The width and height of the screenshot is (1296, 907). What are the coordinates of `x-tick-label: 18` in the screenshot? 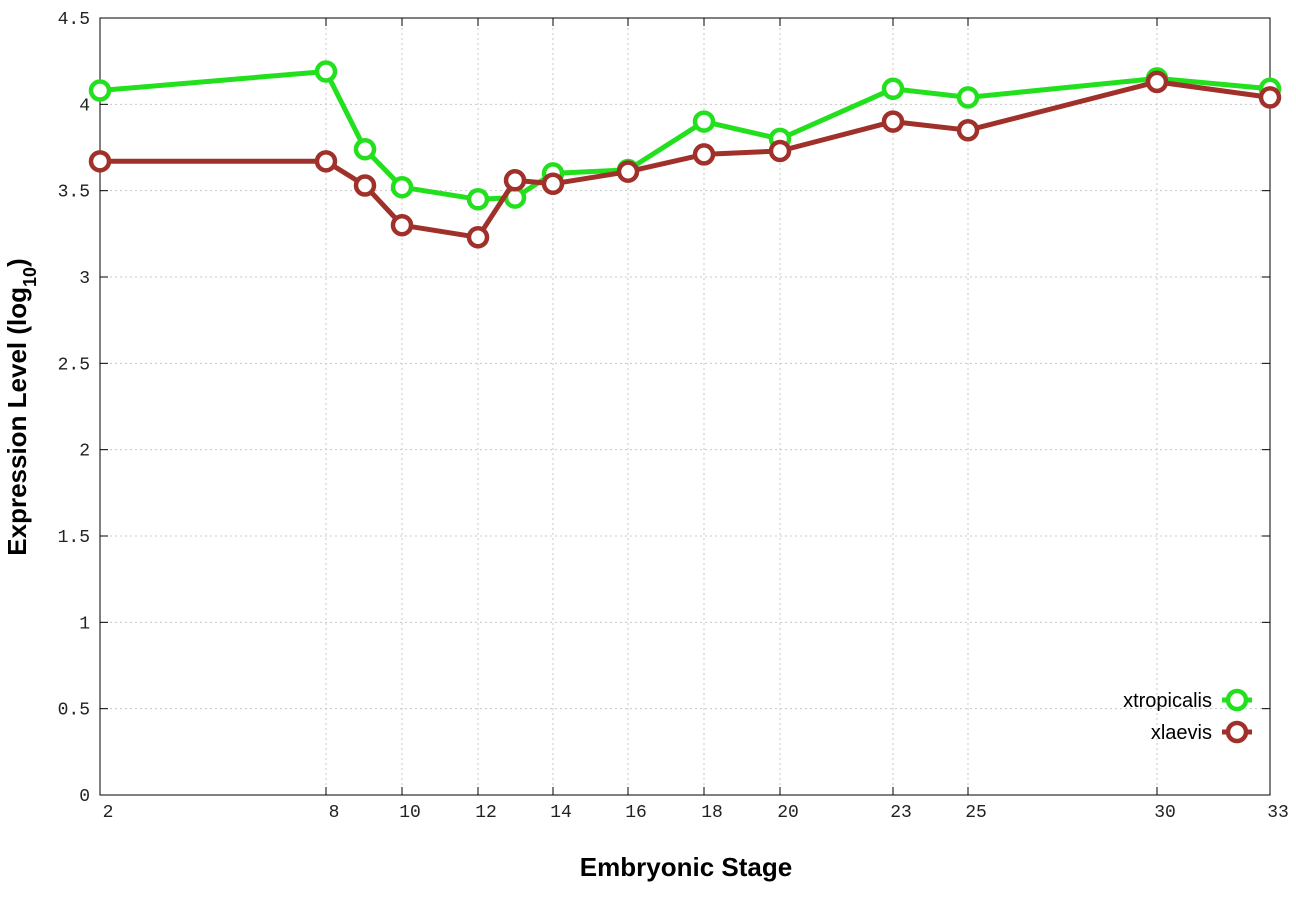 It's located at (712, 813).